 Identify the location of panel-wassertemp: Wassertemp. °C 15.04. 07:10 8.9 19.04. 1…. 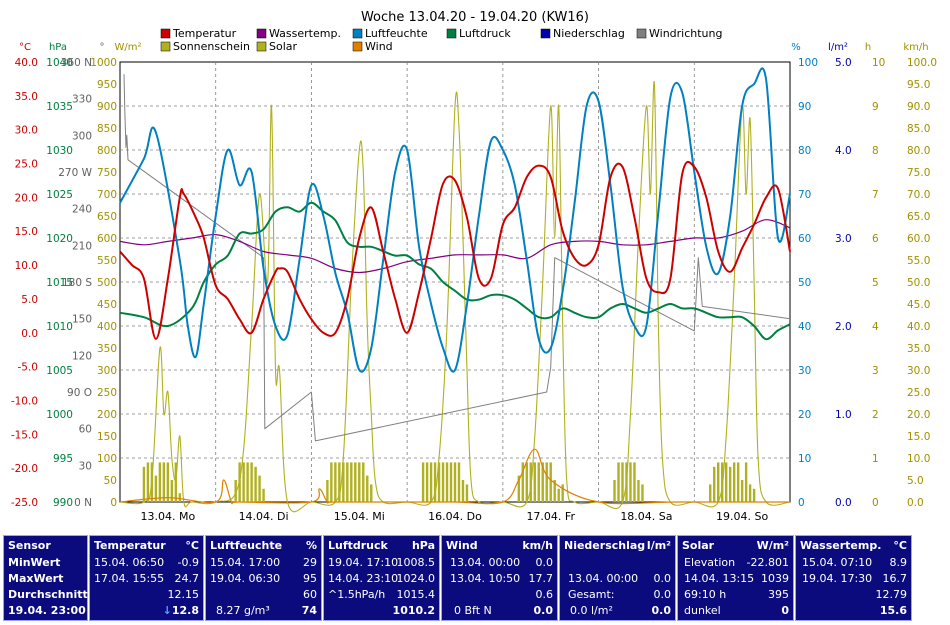
(853, 578).